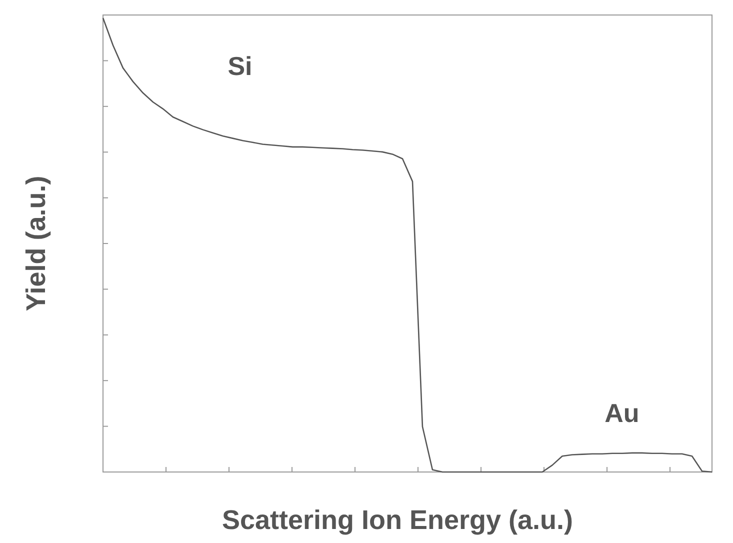 The width and height of the screenshot is (733, 543). I want to click on annotation: Au, so click(622, 413).